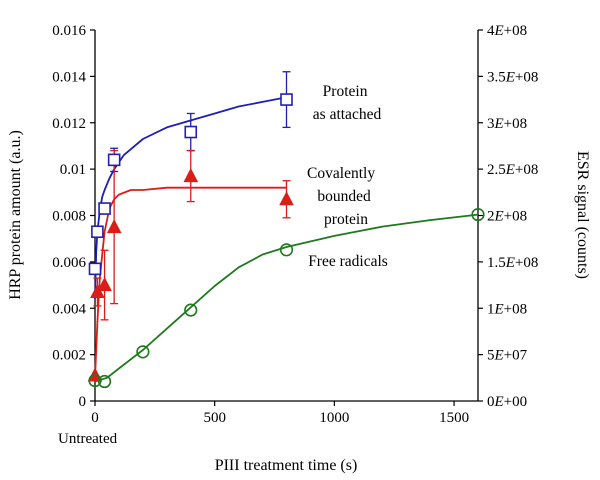 The image size is (600, 480). What do you see at coordinates (69, 263) in the screenshot?
I see `y-left-tick-label: 0.006` at bounding box center [69, 263].